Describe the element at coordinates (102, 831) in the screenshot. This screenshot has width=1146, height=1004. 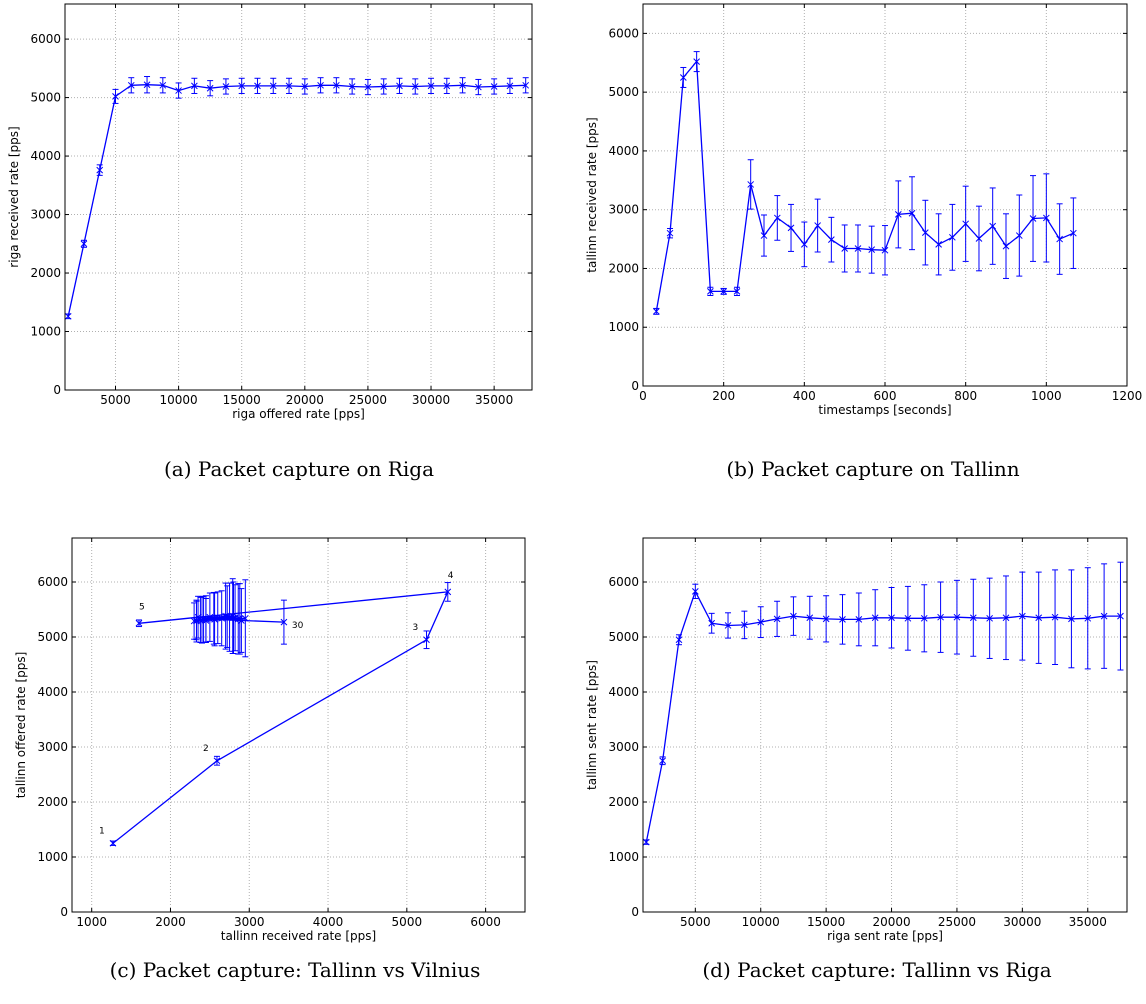
I see `point-label: 1` at that location.